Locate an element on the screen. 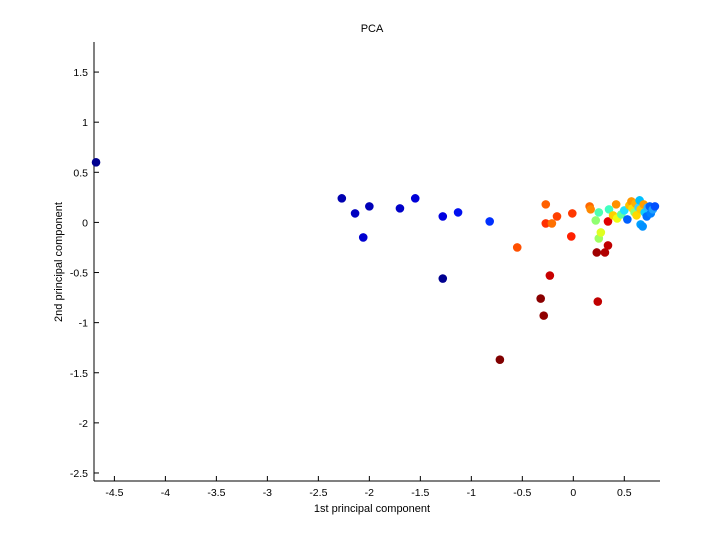  x-tick-label: -4.5 is located at coordinates (114, 493).